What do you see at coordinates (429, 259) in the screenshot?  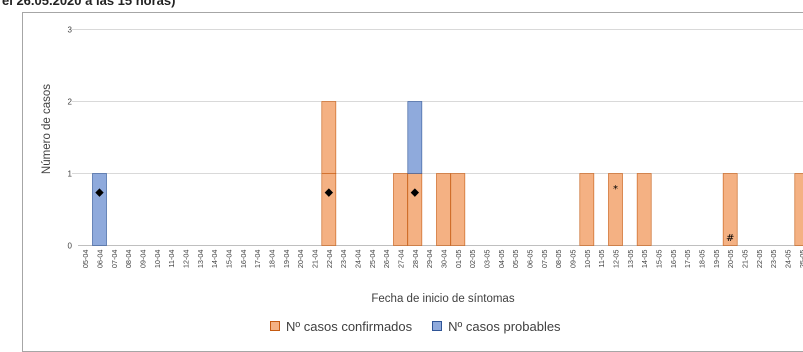 I see `x-tick-label: 29-04` at bounding box center [429, 259].